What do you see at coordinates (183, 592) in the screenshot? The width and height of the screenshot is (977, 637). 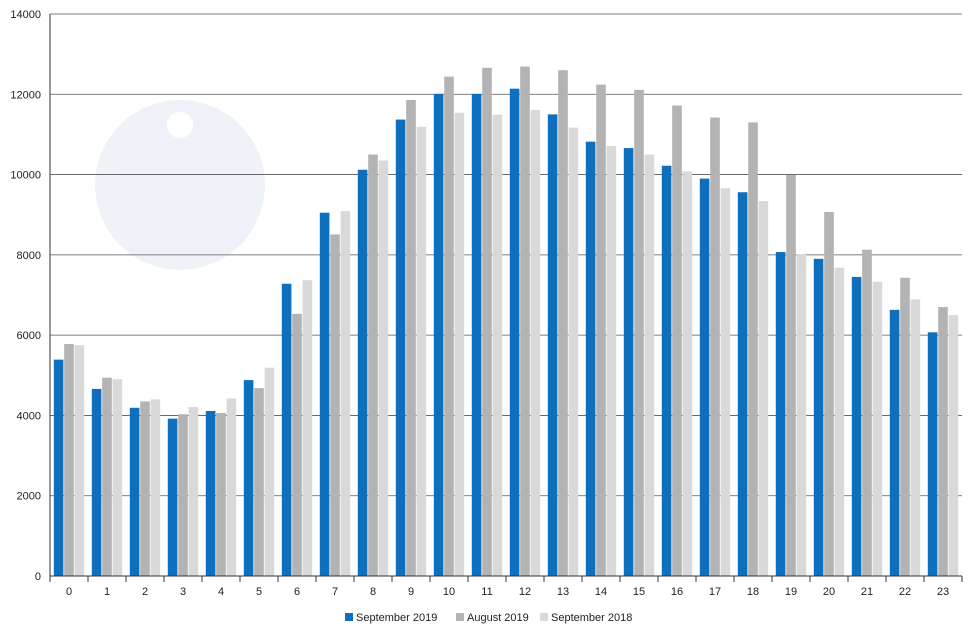 I see `x-tick-label: 3` at bounding box center [183, 592].